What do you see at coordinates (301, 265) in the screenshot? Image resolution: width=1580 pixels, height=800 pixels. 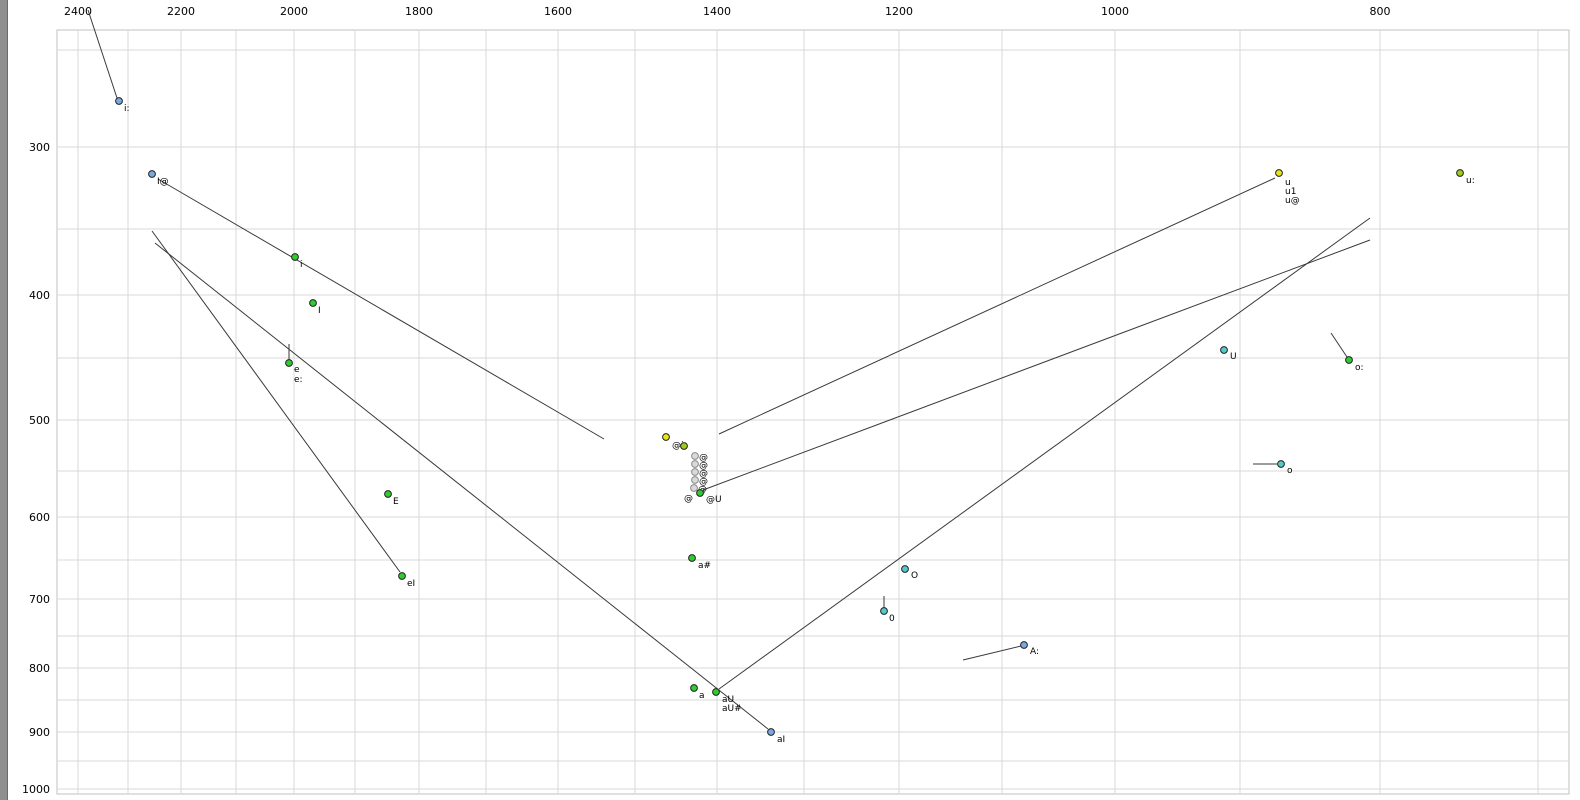 I see `vowel-label-i: i` at bounding box center [301, 265].